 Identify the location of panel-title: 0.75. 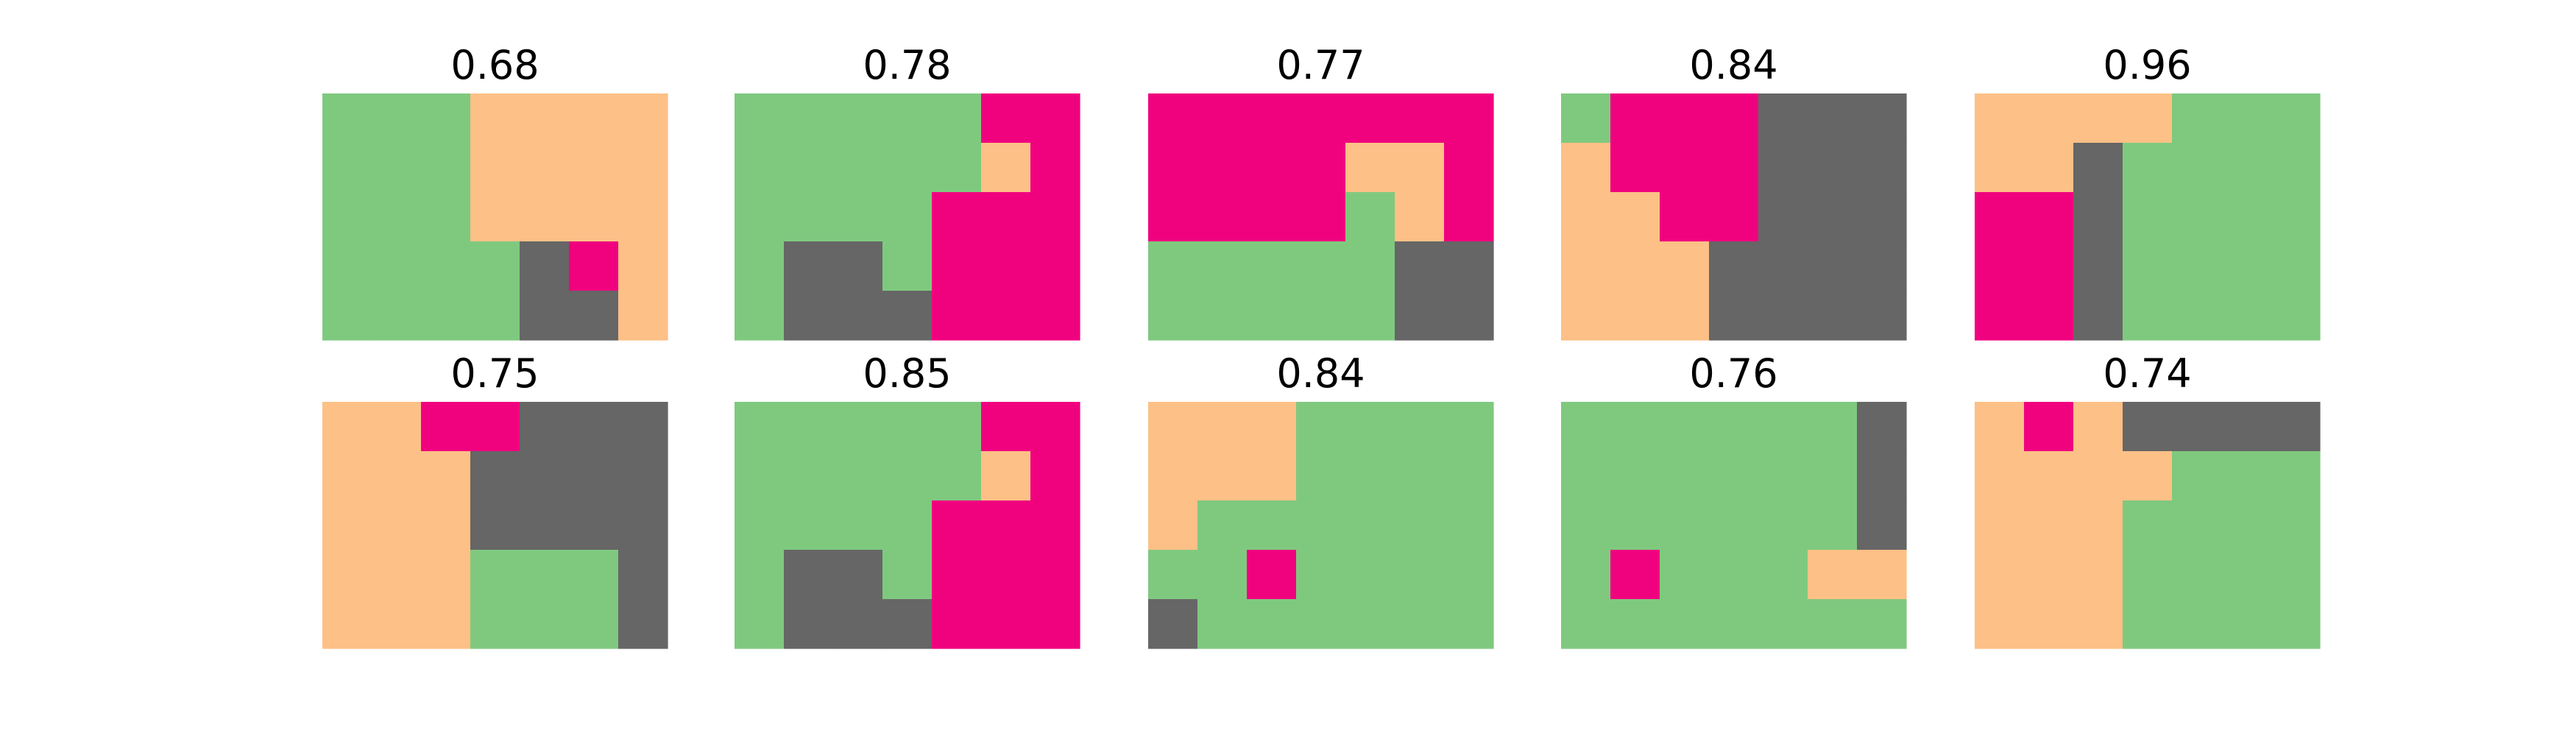
(494, 373).